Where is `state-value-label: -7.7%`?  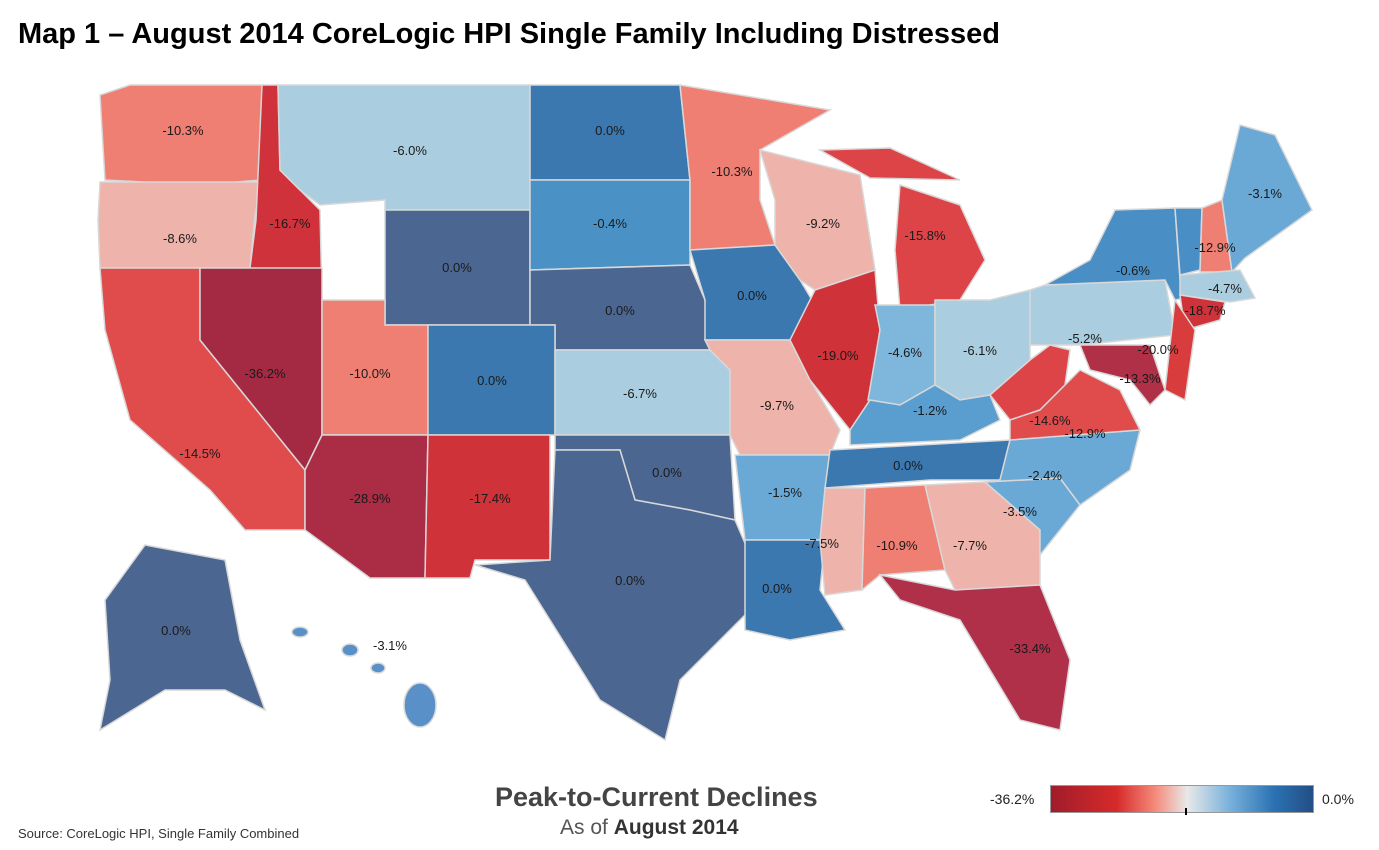 state-value-label: -7.7% is located at coordinates (970, 545).